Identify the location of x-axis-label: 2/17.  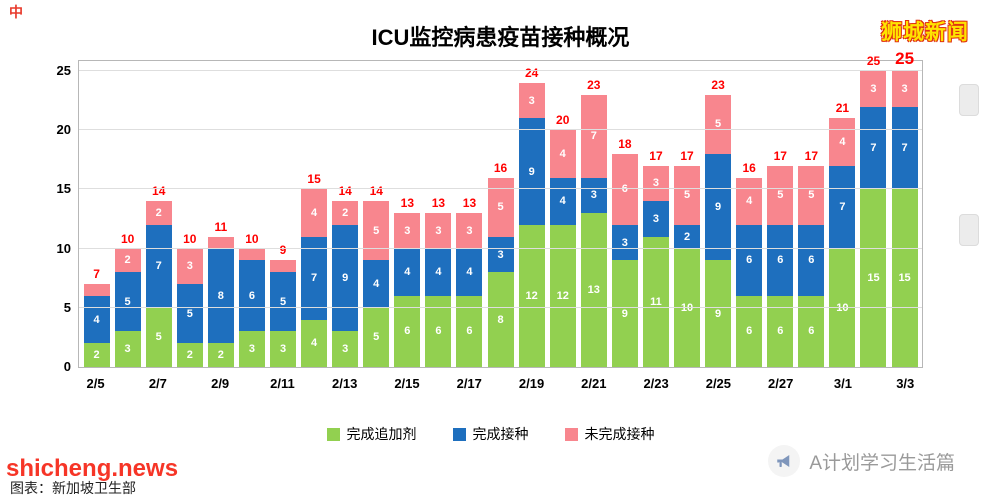
(469, 383).